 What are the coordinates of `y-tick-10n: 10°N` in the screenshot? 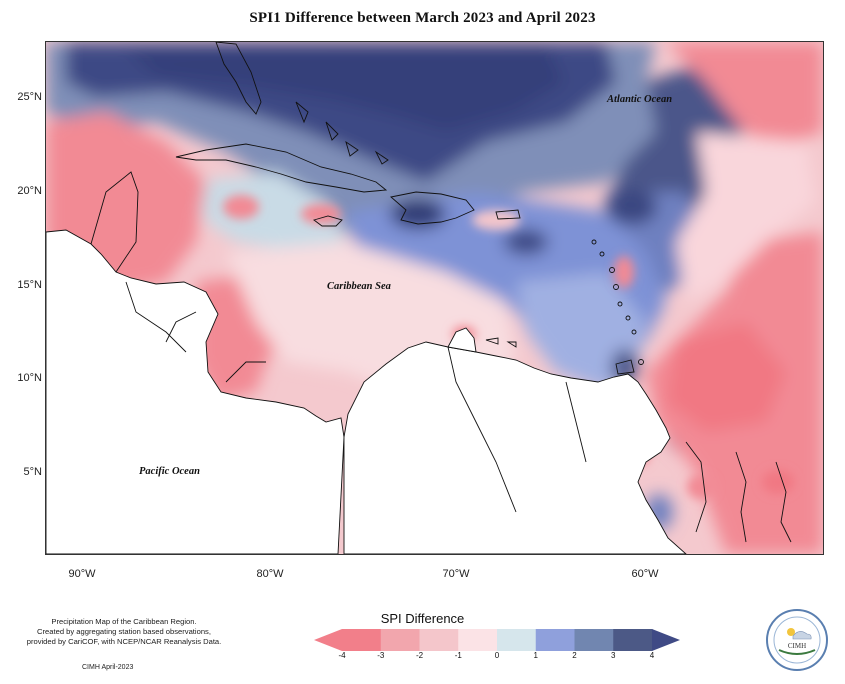 It's located at (29, 378).